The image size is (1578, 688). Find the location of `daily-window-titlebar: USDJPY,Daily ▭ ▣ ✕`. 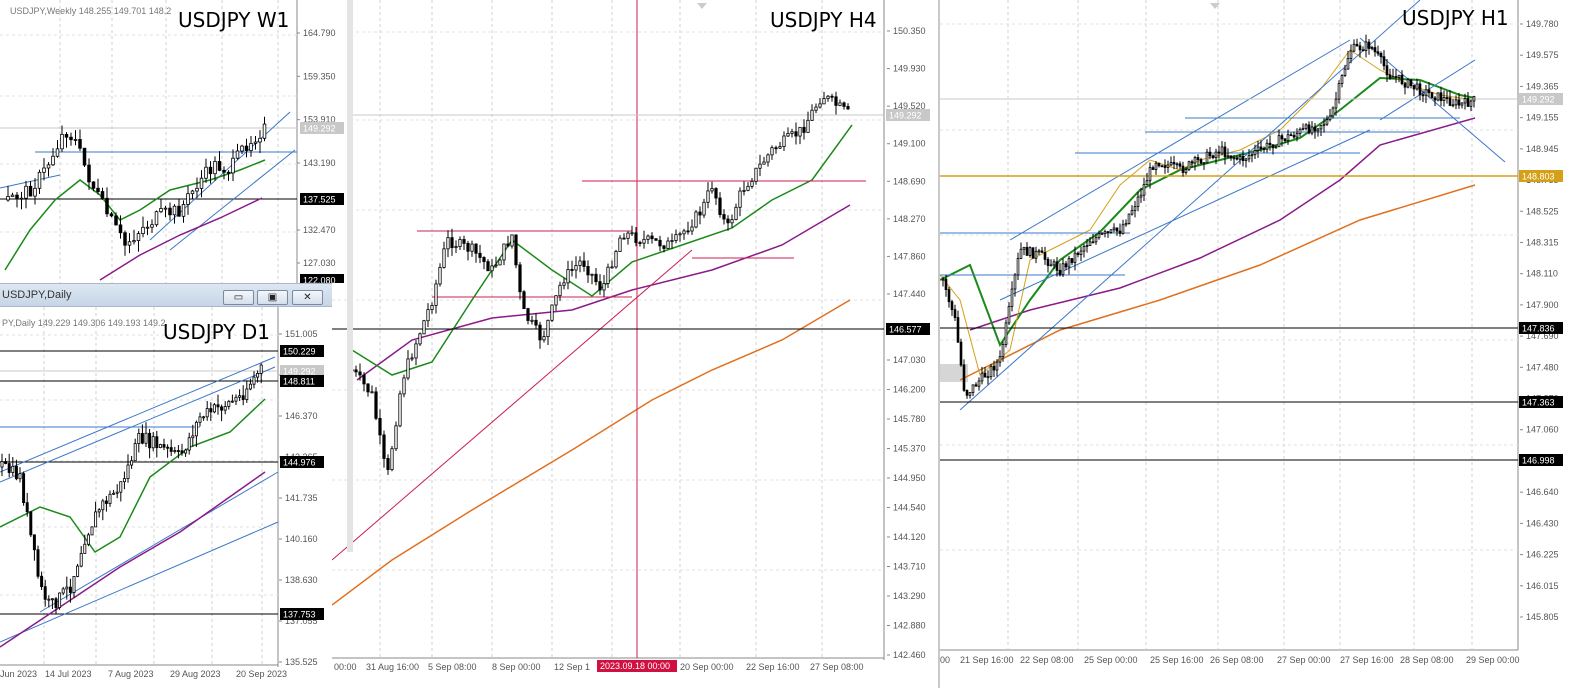

daily-window-titlebar: USDJPY,Daily ▭ ▣ ✕ is located at coordinates (166, 295).